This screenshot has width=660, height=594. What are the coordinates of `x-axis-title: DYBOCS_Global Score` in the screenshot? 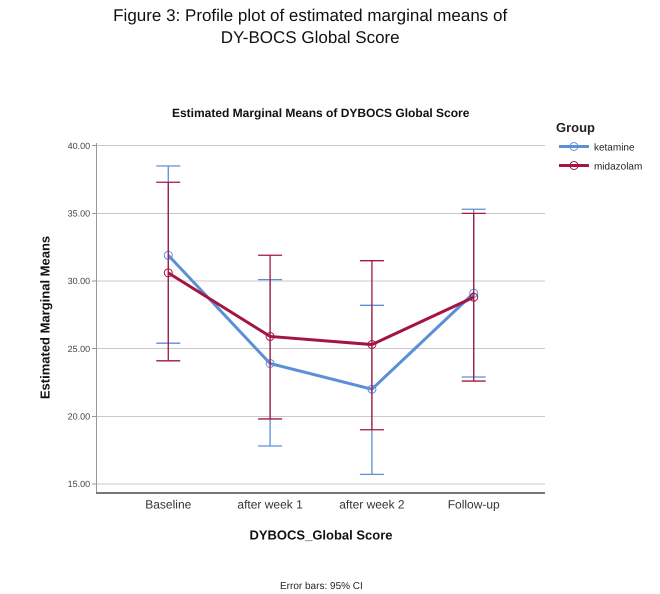 It's located at (321, 535).